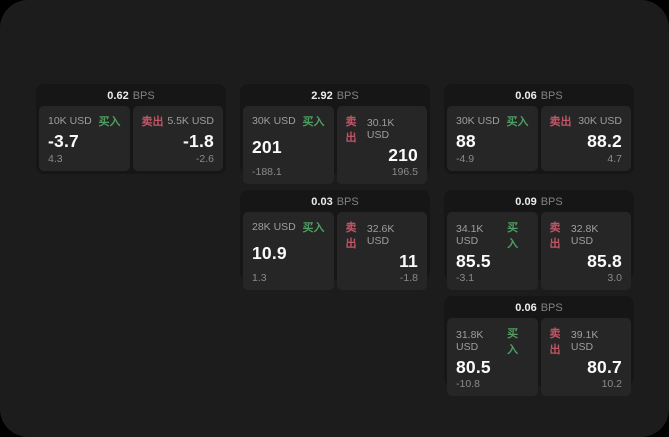 This screenshot has width=669, height=437. I want to click on spread-header: 0.03 BPS, so click(335, 202).